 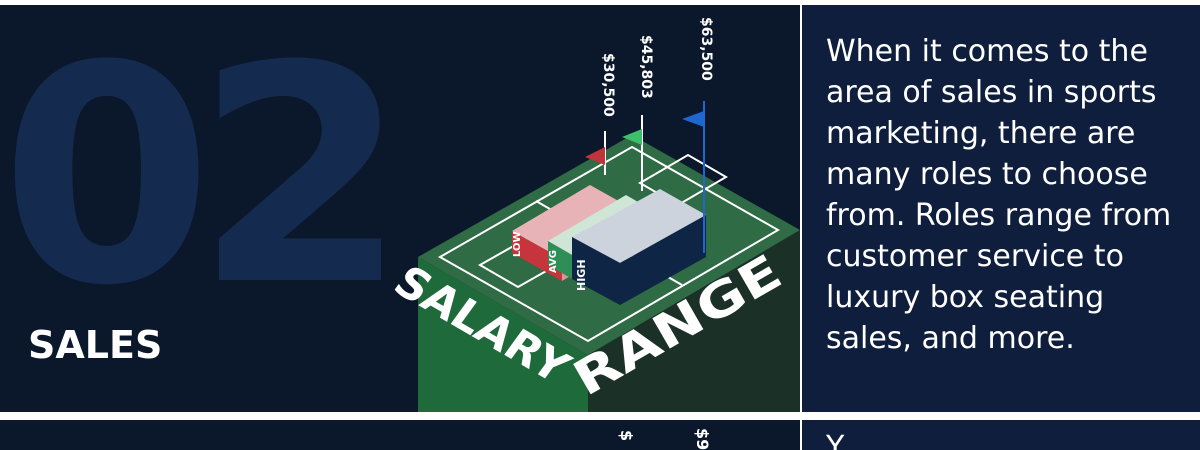 I want to click on flag-high, so click(x=693, y=119).